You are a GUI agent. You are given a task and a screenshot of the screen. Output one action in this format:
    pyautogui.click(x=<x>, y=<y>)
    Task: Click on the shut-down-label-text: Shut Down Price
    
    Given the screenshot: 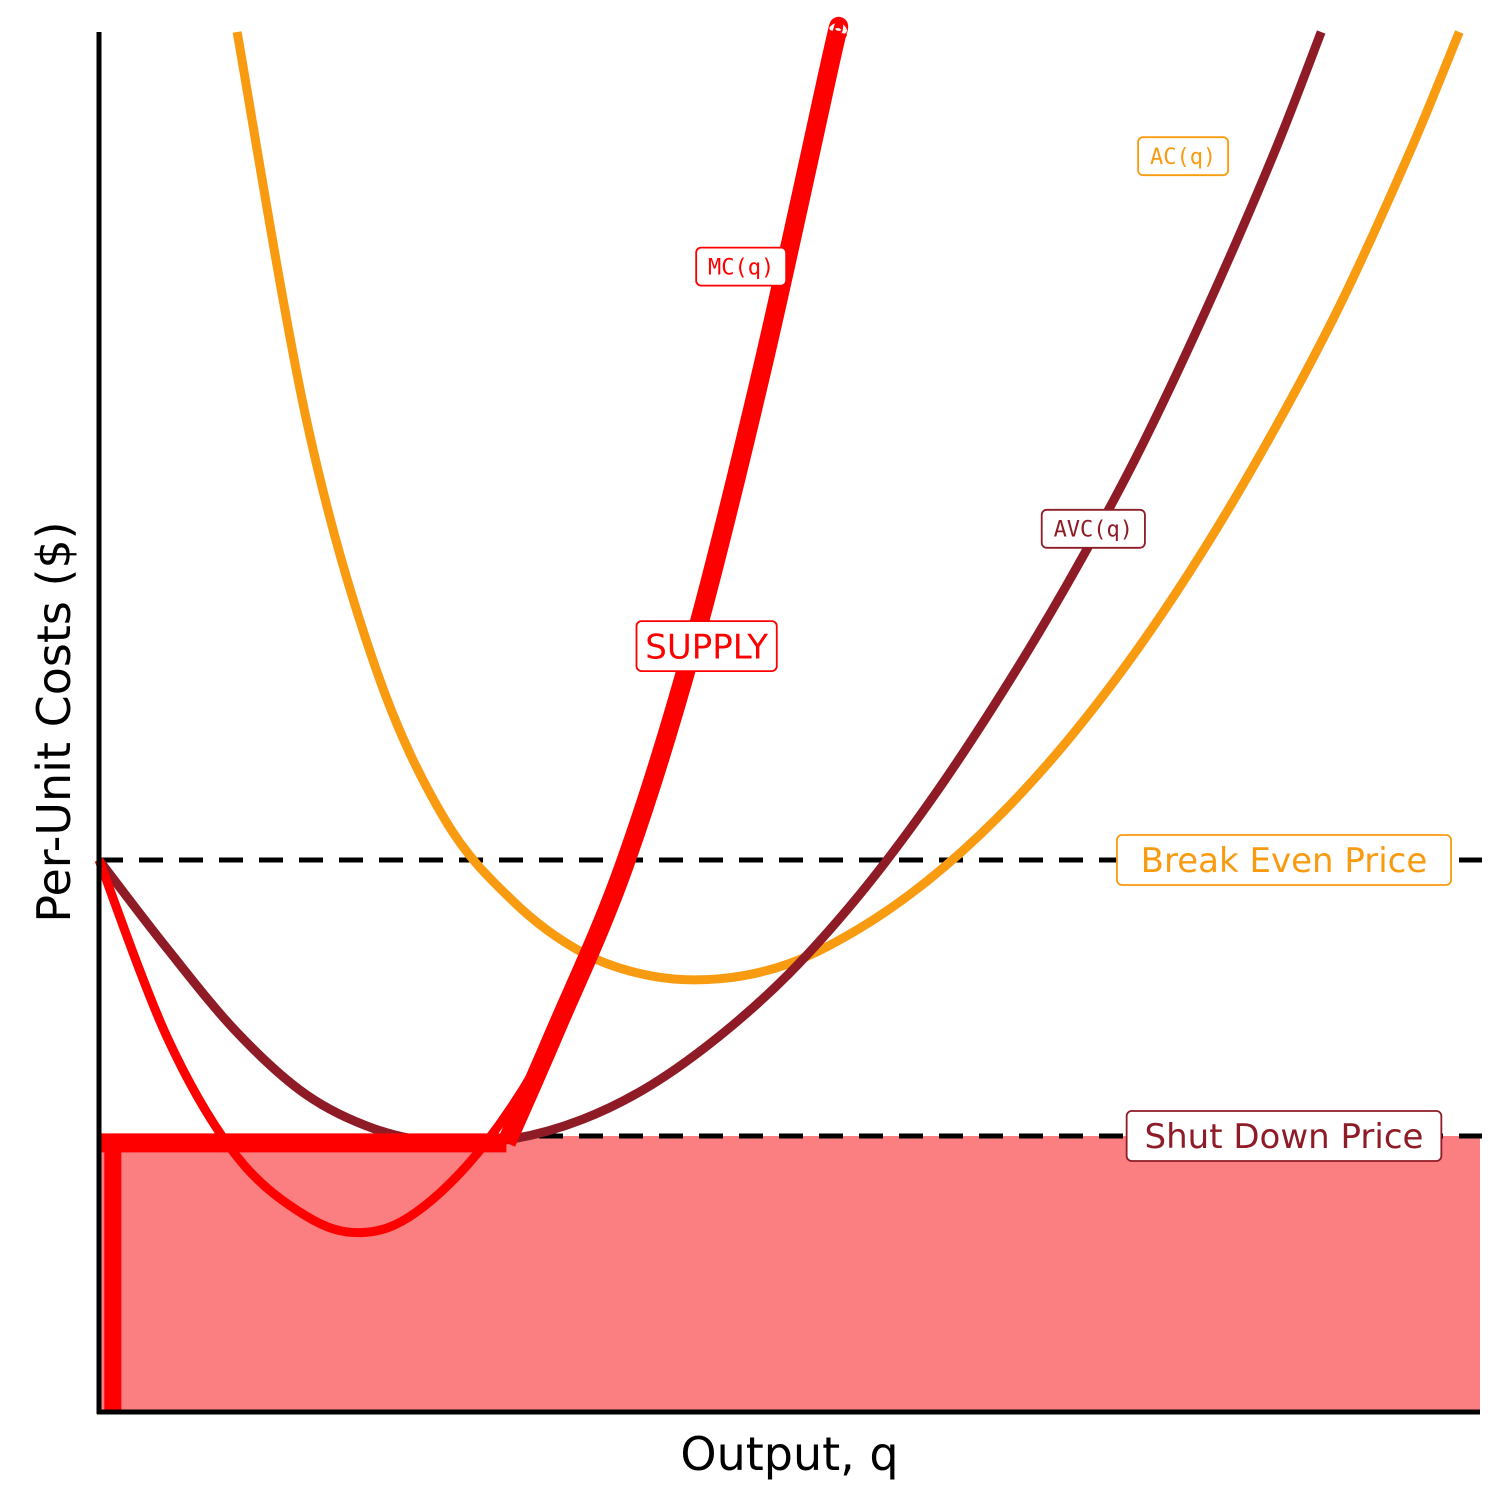 What is the action you would take?
    pyautogui.click(x=1284, y=1137)
    